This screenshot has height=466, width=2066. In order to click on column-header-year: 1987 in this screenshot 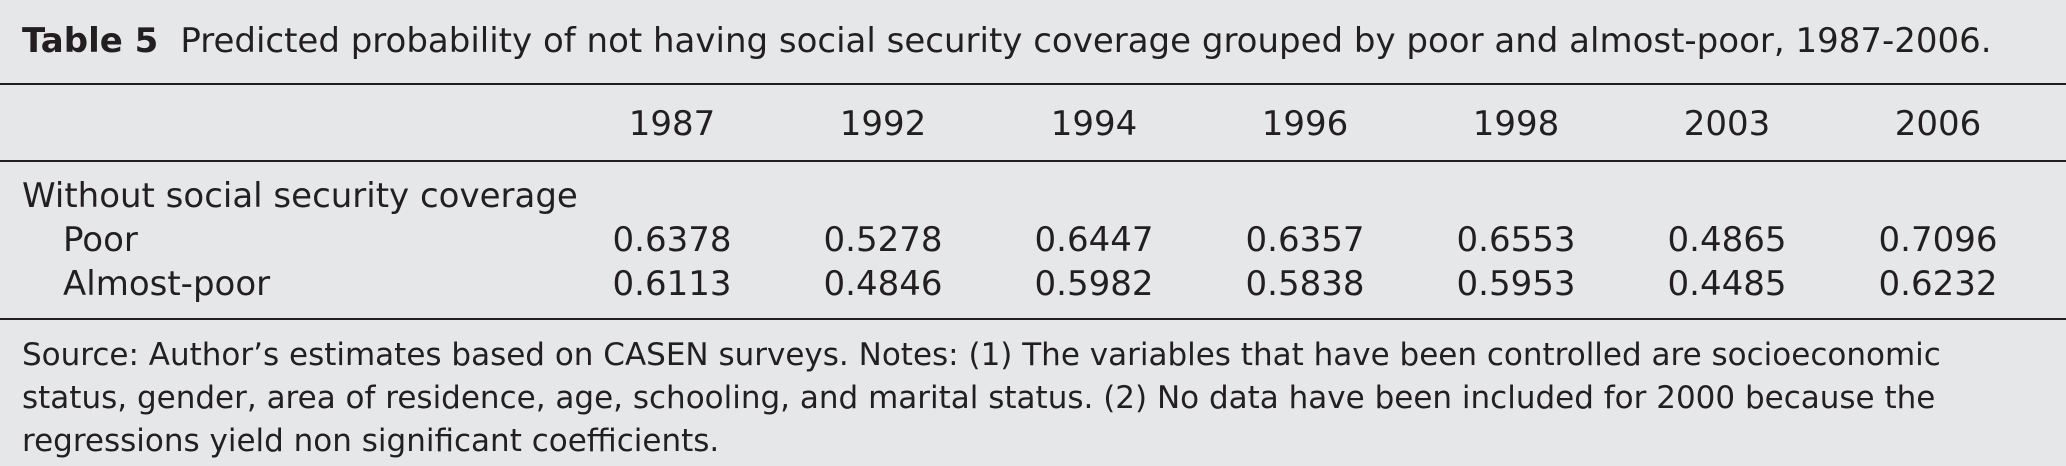, I will do `click(672, 124)`.